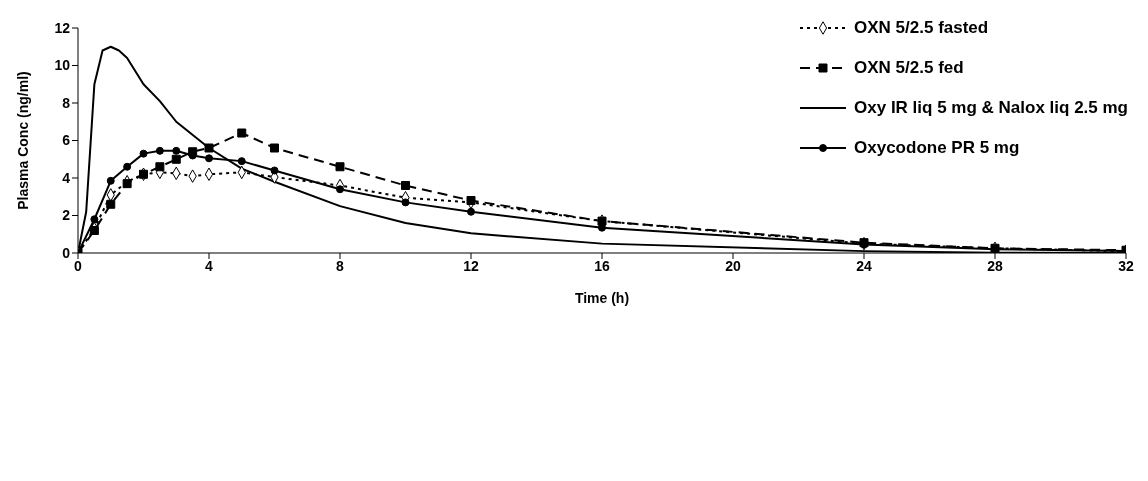 The image size is (1148, 481). What do you see at coordinates (66, 102) in the screenshot?
I see `y-tick-label: 8` at bounding box center [66, 102].